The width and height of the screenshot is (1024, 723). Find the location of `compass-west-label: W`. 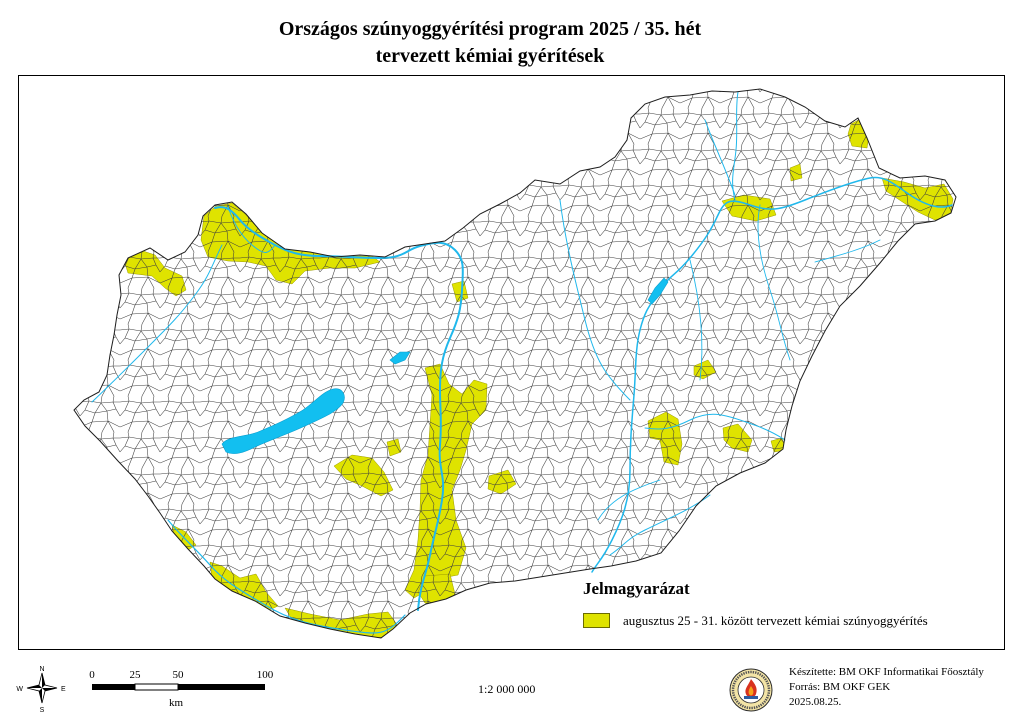

compass-west-label: W is located at coordinates (19, 689).